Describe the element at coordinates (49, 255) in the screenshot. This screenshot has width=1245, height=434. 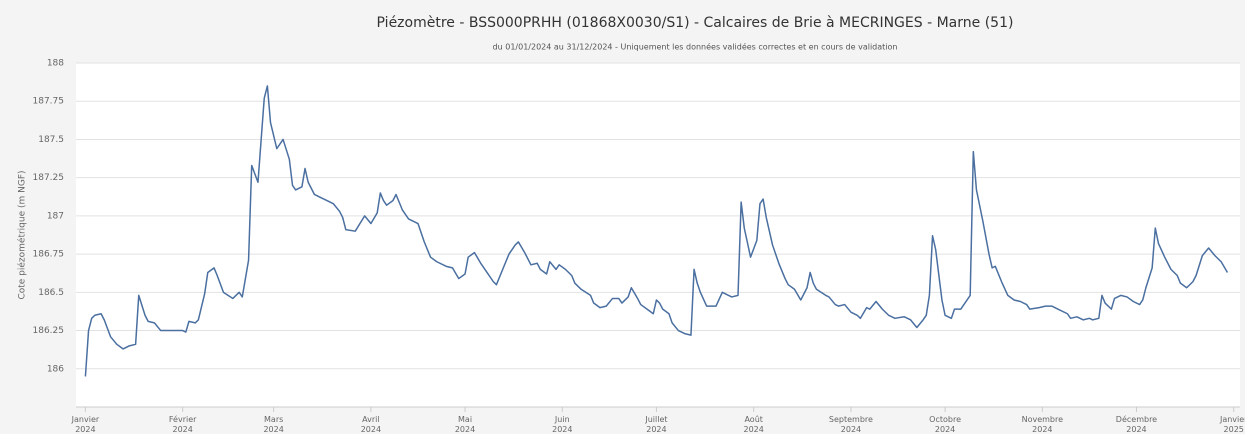
I see `y-tick-label: 186.75` at that location.